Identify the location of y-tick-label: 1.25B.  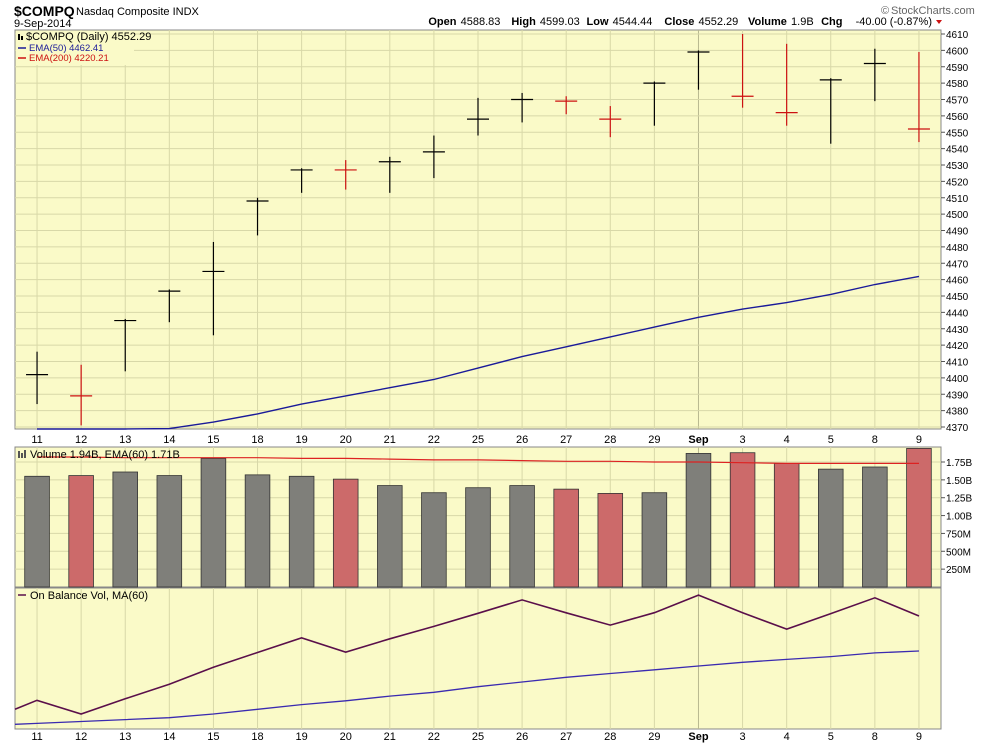
(959, 499).